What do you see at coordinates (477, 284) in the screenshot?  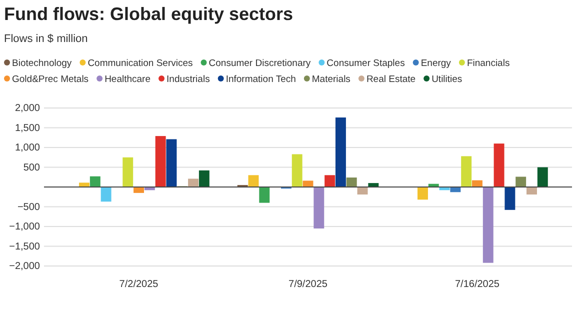 I see `x-tick-label: 7/16/2025` at bounding box center [477, 284].